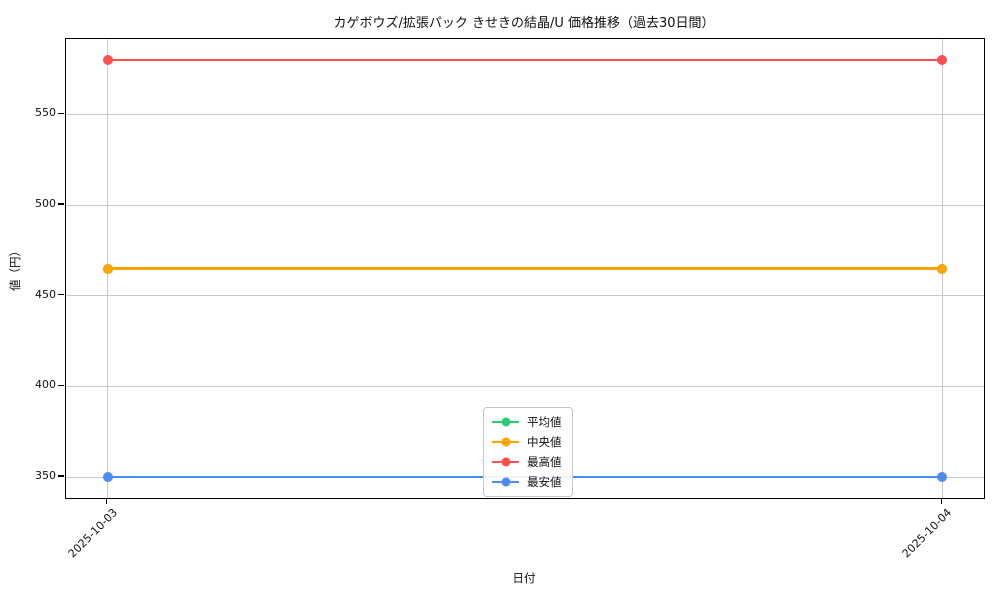  Describe the element at coordinates (544, 482) in the screenshot. I see `legend-label: 最安値` at that location.